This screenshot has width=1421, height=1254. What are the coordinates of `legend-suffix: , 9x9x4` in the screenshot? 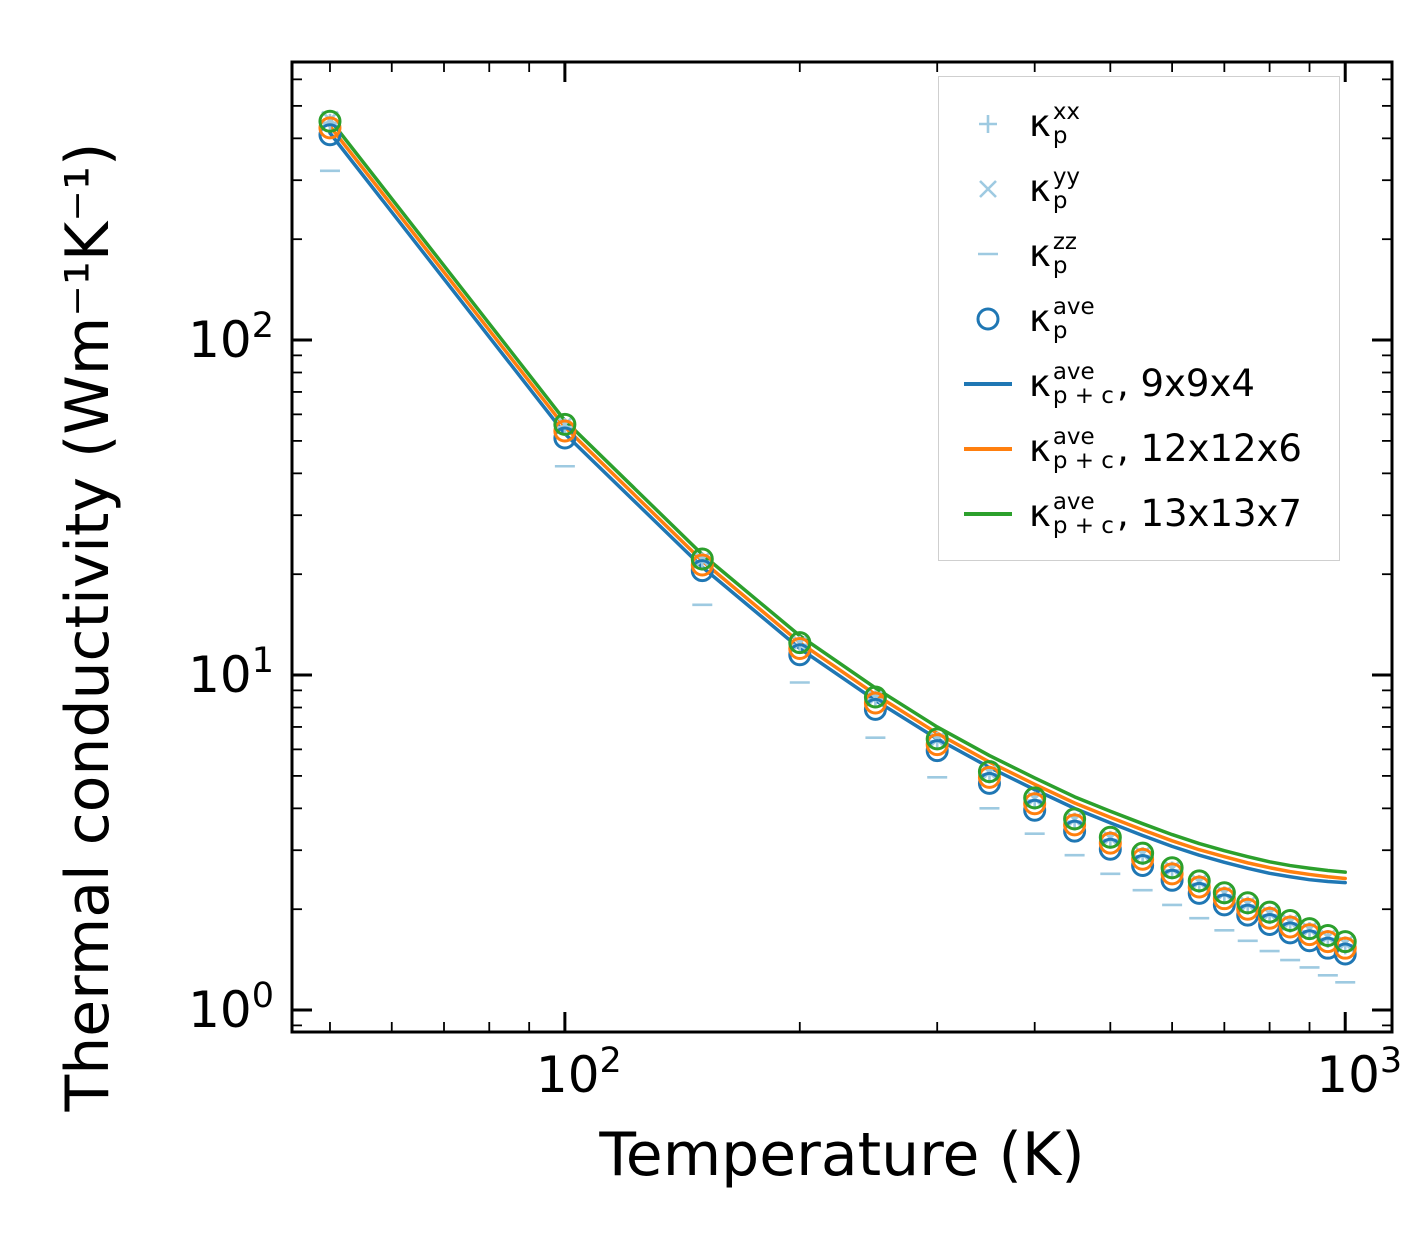 It's located at (1185, 383).